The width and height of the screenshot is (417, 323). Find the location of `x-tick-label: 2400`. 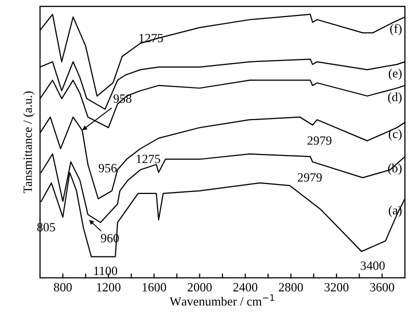

x-tick-label: 2400 is located at coordinates (245, 287).